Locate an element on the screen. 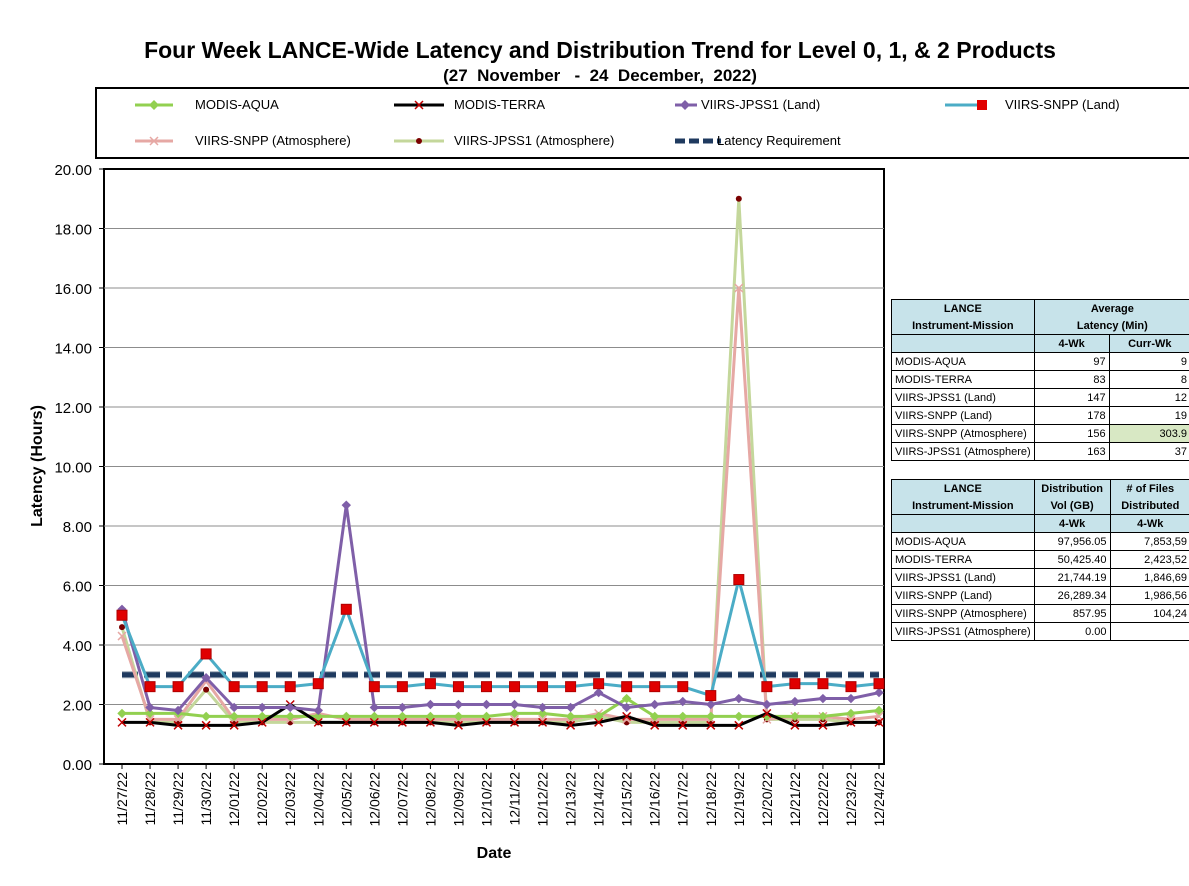 The image size is (1189, 886). x-tick-label: 12/02/22 is located at coordinates (262, 799).